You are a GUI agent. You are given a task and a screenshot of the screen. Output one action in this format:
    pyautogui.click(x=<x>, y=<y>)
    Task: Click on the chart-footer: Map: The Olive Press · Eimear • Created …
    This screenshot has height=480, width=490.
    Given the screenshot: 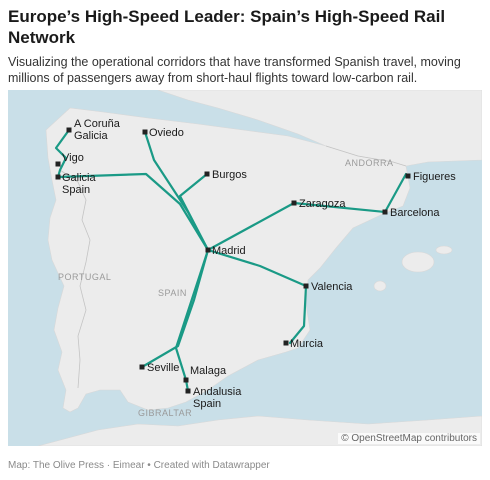 What is the action you would take?
    pyautogui.click(x=139, y=465)
    